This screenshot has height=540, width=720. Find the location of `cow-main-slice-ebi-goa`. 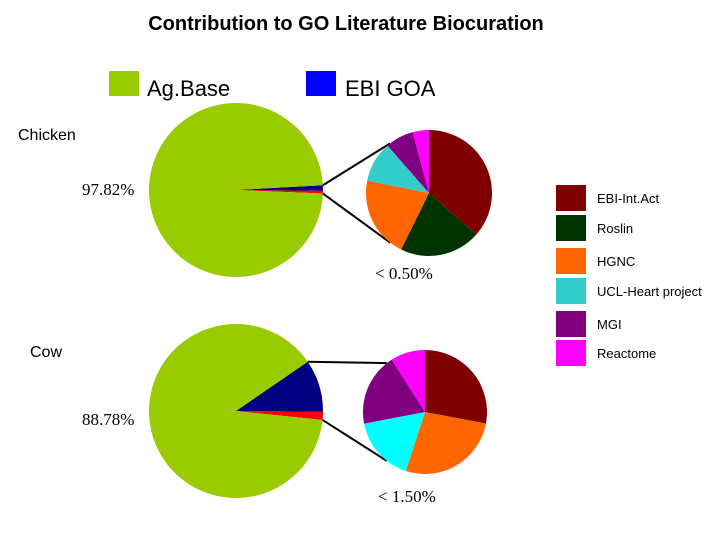

cow-main-slice-ebi-goa is located at coordinates (280, 386).